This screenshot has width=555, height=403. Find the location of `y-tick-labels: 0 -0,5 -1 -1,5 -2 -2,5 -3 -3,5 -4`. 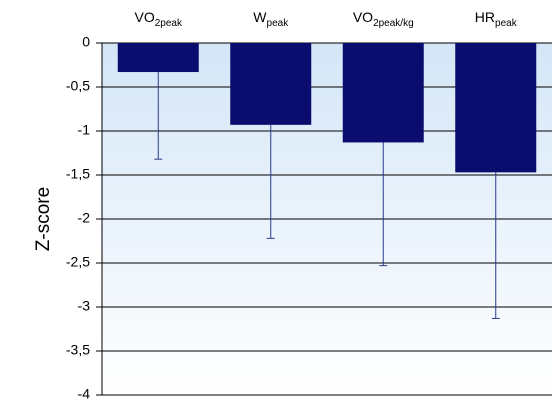

y-tick-labels: 0 -0,5 -1 -1,5 -2 -2,5 -3 -3,5 -4 is located at coordinates (78, 218).